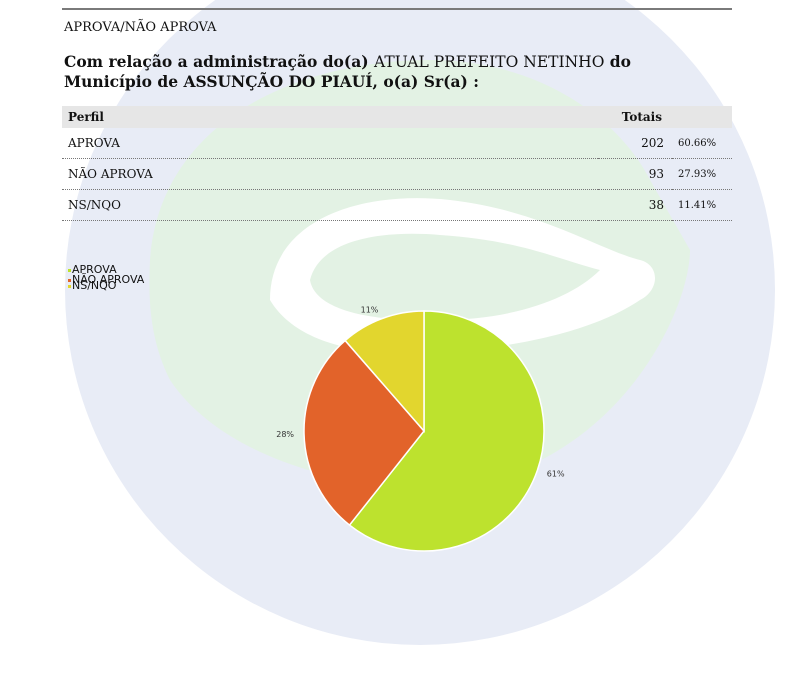 Image resolution: width=786 pixels, height=687 pixels. What do you see at coordinates (330, 205) in the screenshot?
I see `row-label: NS/NQO` at bounding box center [330, 205].